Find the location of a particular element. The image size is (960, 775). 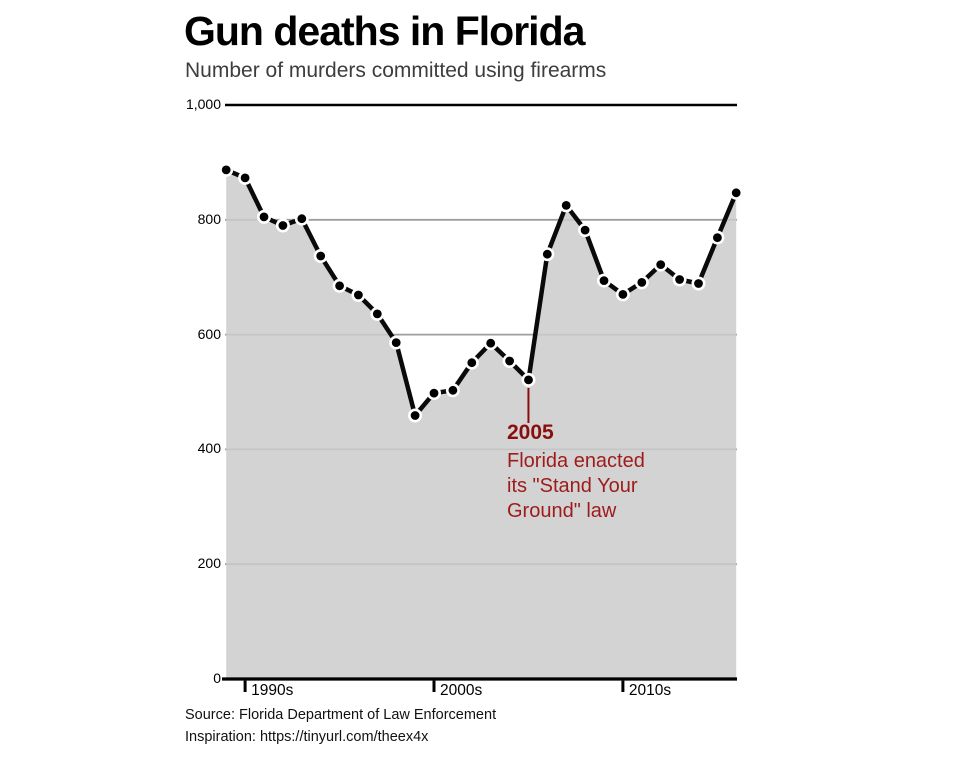

x-axis-label-2010s: 2010s is located at coordinates (650, 690).